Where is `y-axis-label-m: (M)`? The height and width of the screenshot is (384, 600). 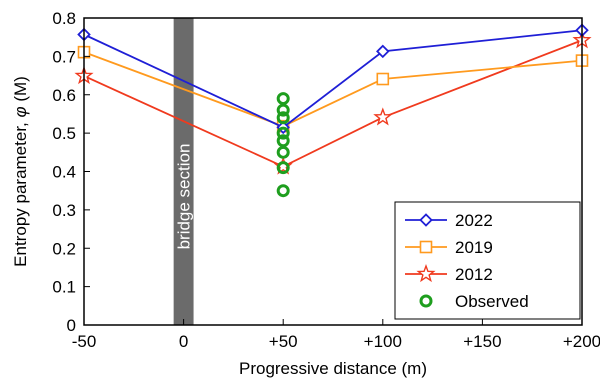 y-axis-label-m: (M) is located at coordinates (20, 88).